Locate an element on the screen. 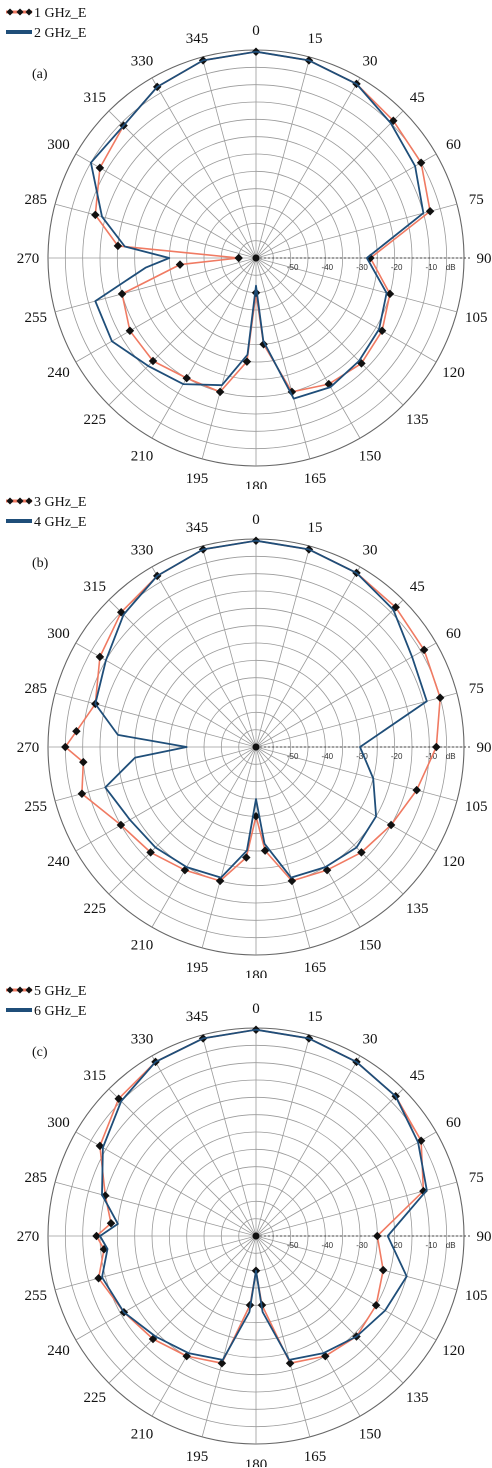 The image size is (492, 1468). angle-tick-label: 135 is located at coordinates (417, 420).